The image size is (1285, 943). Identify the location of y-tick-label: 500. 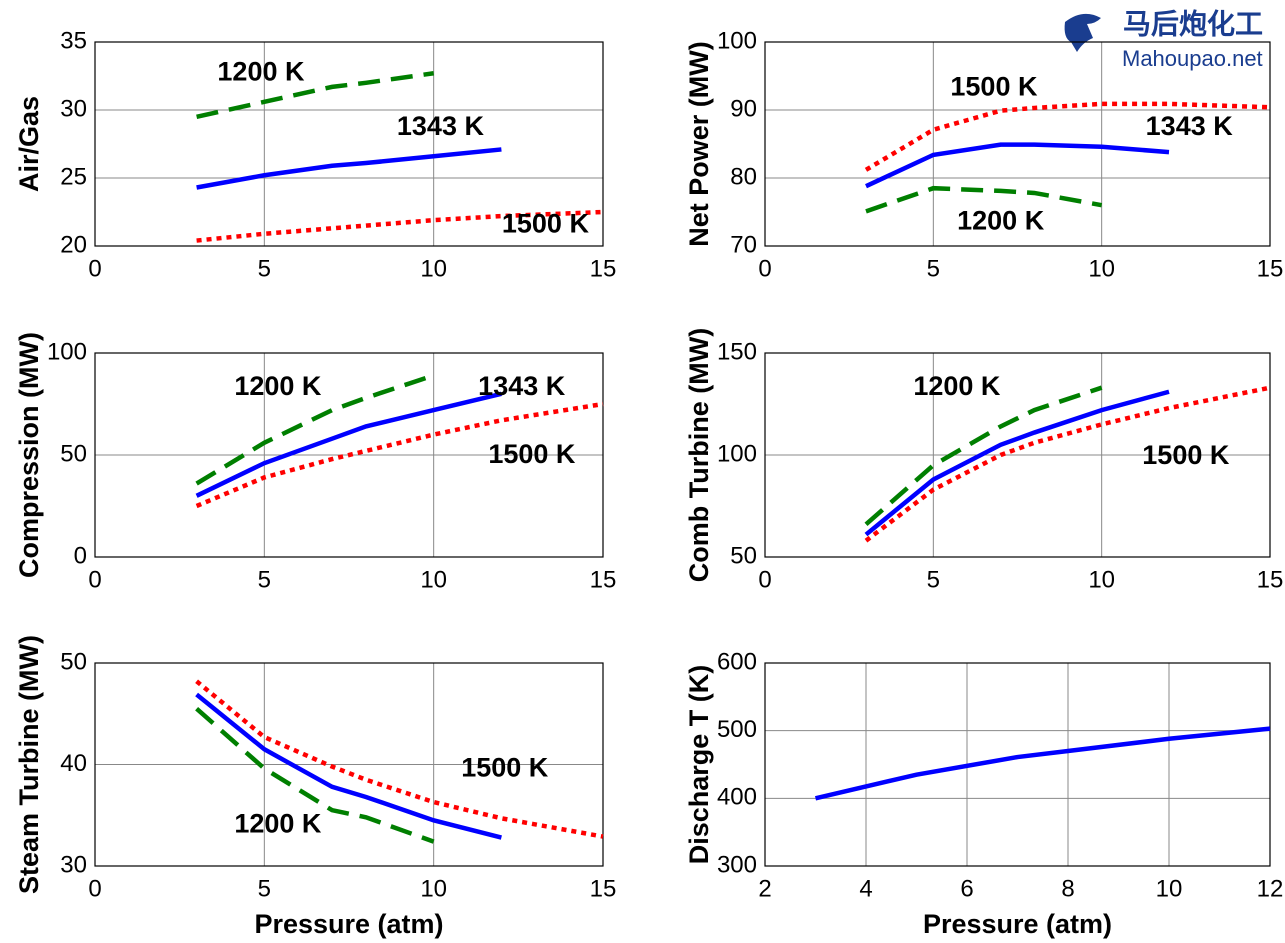
(737, 729).